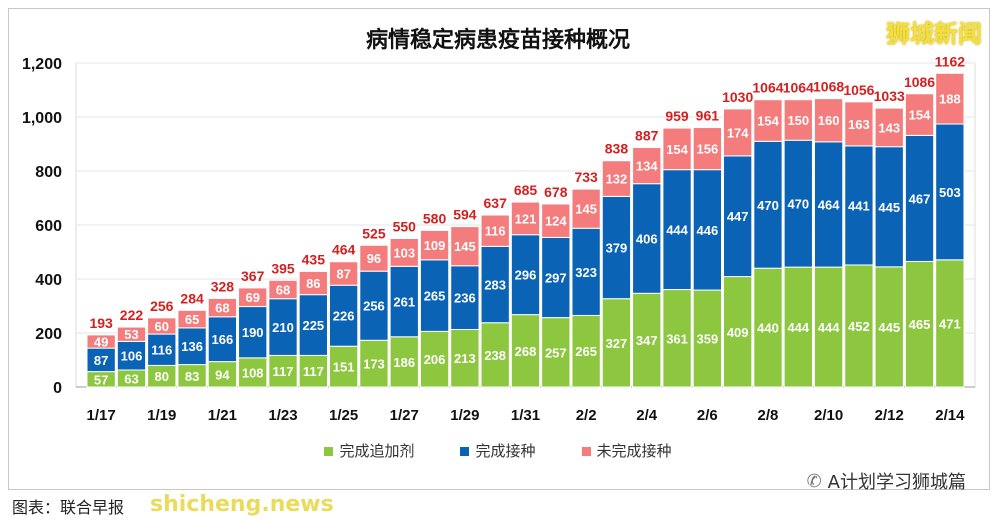  What do you see at coordinates (767, 88) in the screenshot?
I see `total-label: 1064` at bounding box center [767, 88].